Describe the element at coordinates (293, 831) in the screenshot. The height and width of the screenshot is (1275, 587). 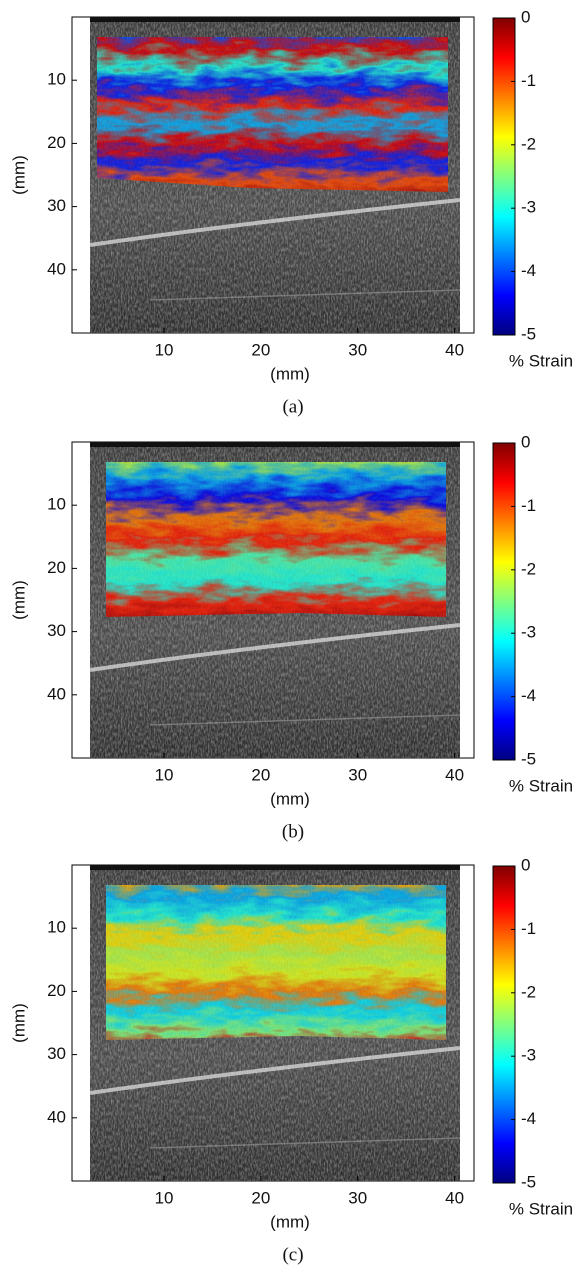
I see `caption: (b)` at that location.